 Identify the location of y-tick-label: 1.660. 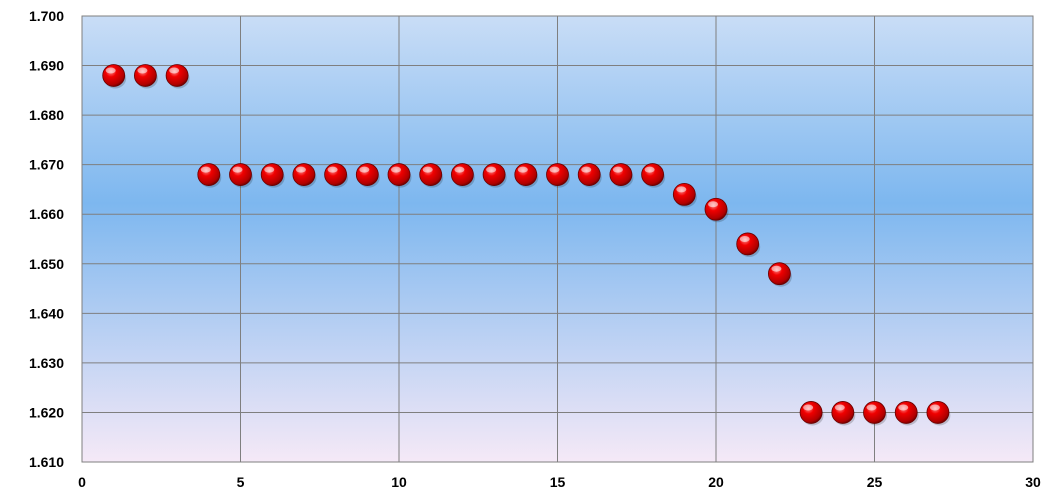
(46, 214).